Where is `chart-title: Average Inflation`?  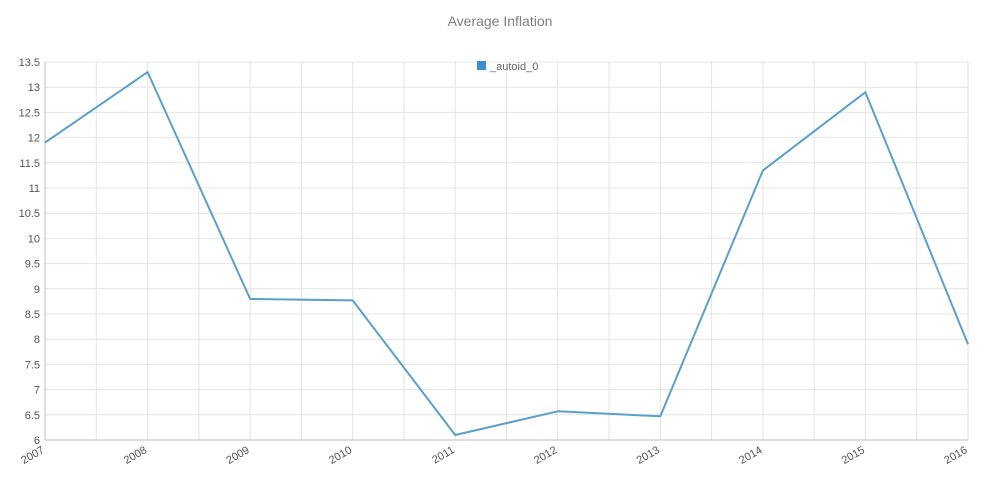 chart-title: Average Inflation is located at coordinates (500, 21).